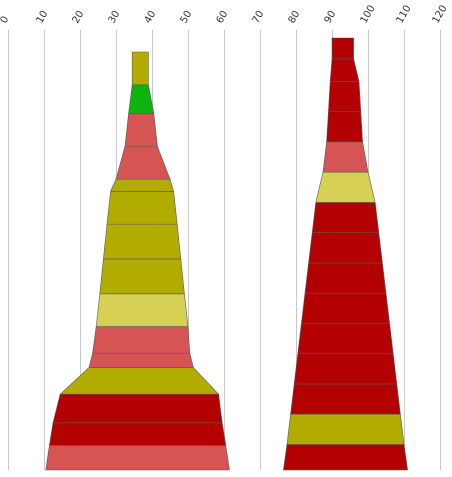  Describe the element at coordinates (43, 17) in the screenshot. I see `x-tick-label-10: 10` at that location.